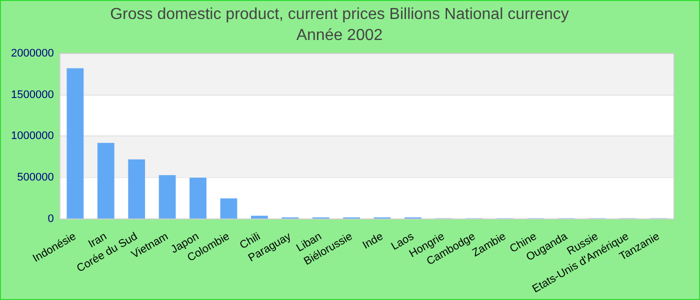 This screenshot has width=700, height=300. What do you see at coordinates (32, 53) in the screenshot?
I see `y-tick-label: 2000000` at bounding box center [32, 53].